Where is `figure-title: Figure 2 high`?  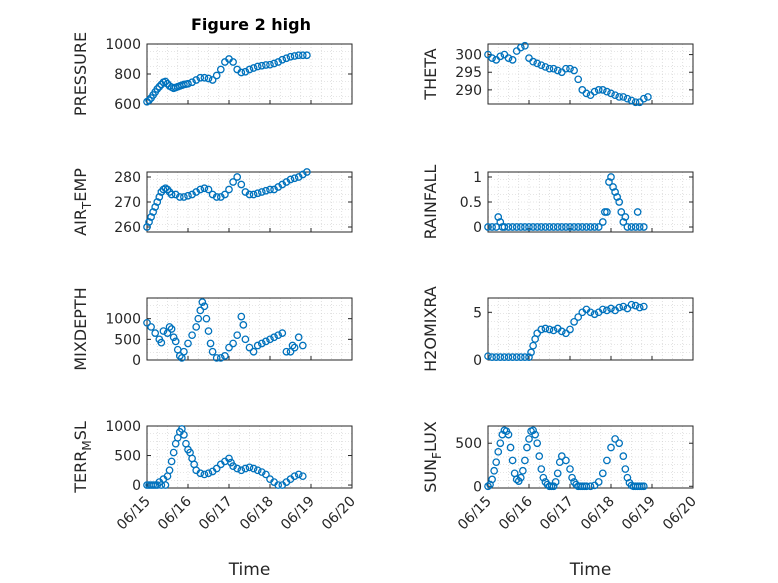 figure-title: Figure 2 high is located at coordinates (251, 24).